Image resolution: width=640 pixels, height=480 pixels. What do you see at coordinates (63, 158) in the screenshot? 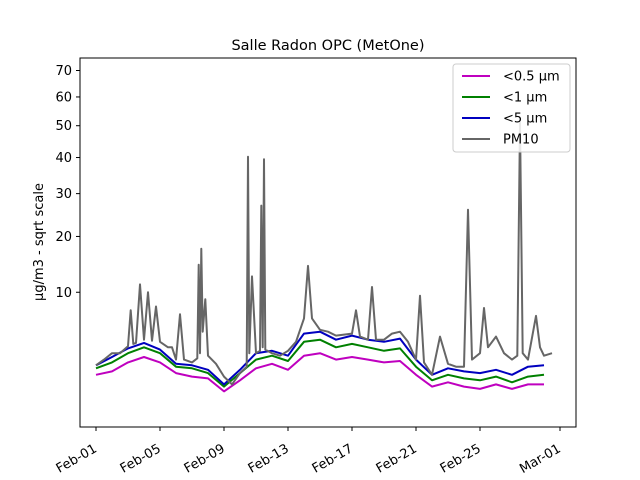
I see `y-tick-label-40: 40` at bounding box center [63, 158].